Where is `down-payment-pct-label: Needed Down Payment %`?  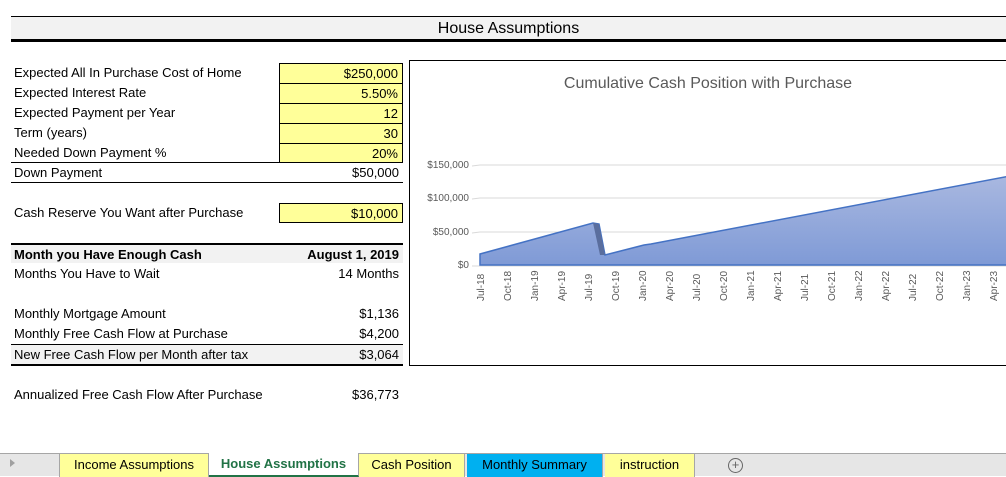 down-payment-pct-label: Needed Down Payment % is located at coordinates (90, 152).